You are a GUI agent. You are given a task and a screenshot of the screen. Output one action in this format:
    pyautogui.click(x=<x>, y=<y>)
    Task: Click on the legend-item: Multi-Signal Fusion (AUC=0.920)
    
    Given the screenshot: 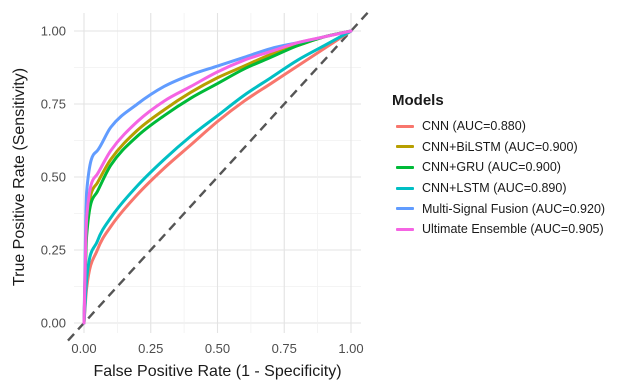 What is the action you would take?
    pyautogui.click(x=498, y=208)
    